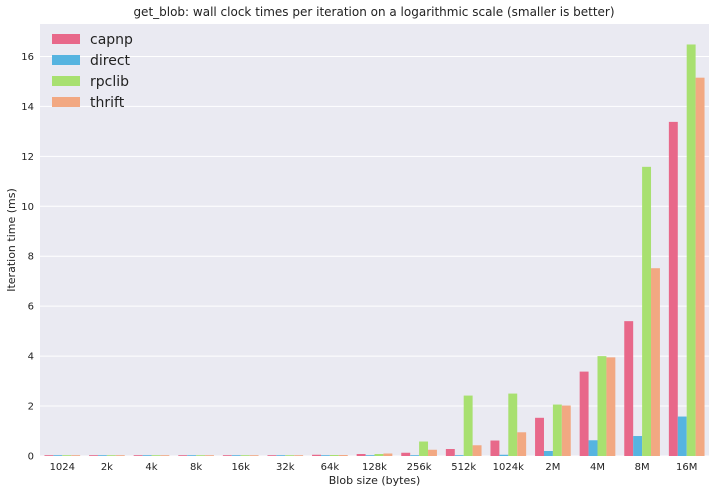 This screenshot has height=493, width=716. Describe the element at coordinates (285, 467) in the screenshot. I see `x-tick-label: 32k` at that location.